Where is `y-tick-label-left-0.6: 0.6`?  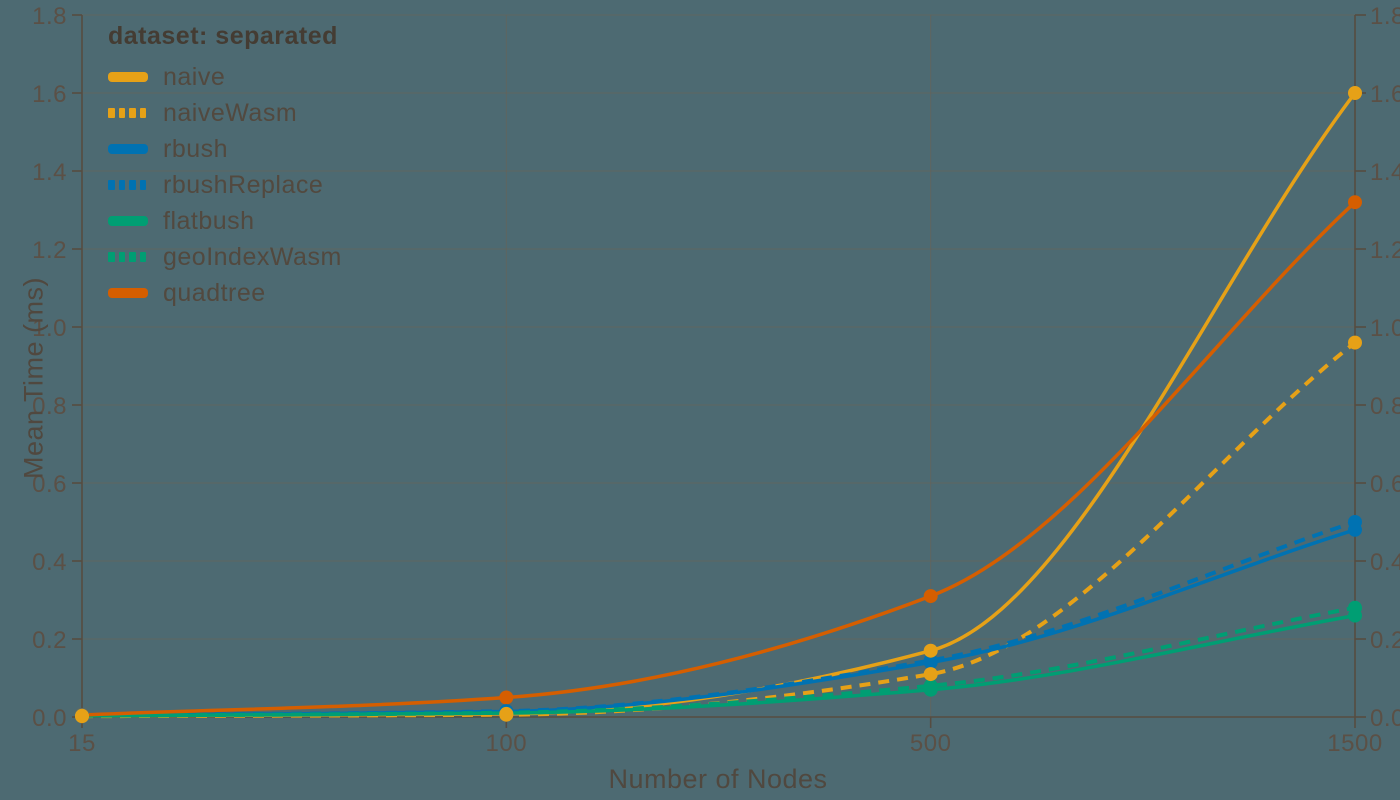 y-tick-label-left-0.6: 0.6 is located at coordinates (49, 484).